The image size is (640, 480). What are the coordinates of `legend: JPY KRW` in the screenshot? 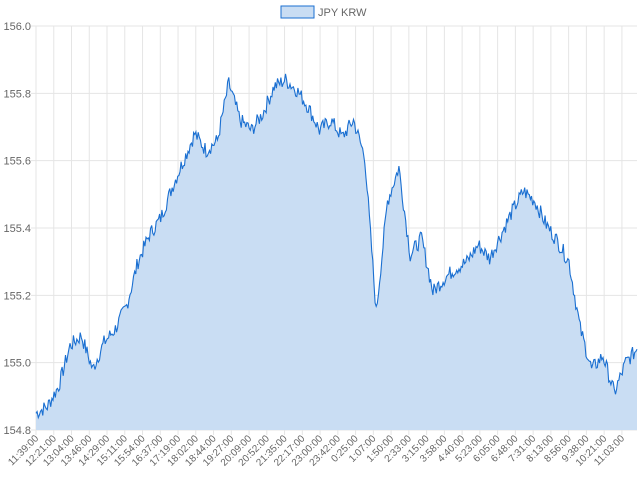 It's located at (323, 12).